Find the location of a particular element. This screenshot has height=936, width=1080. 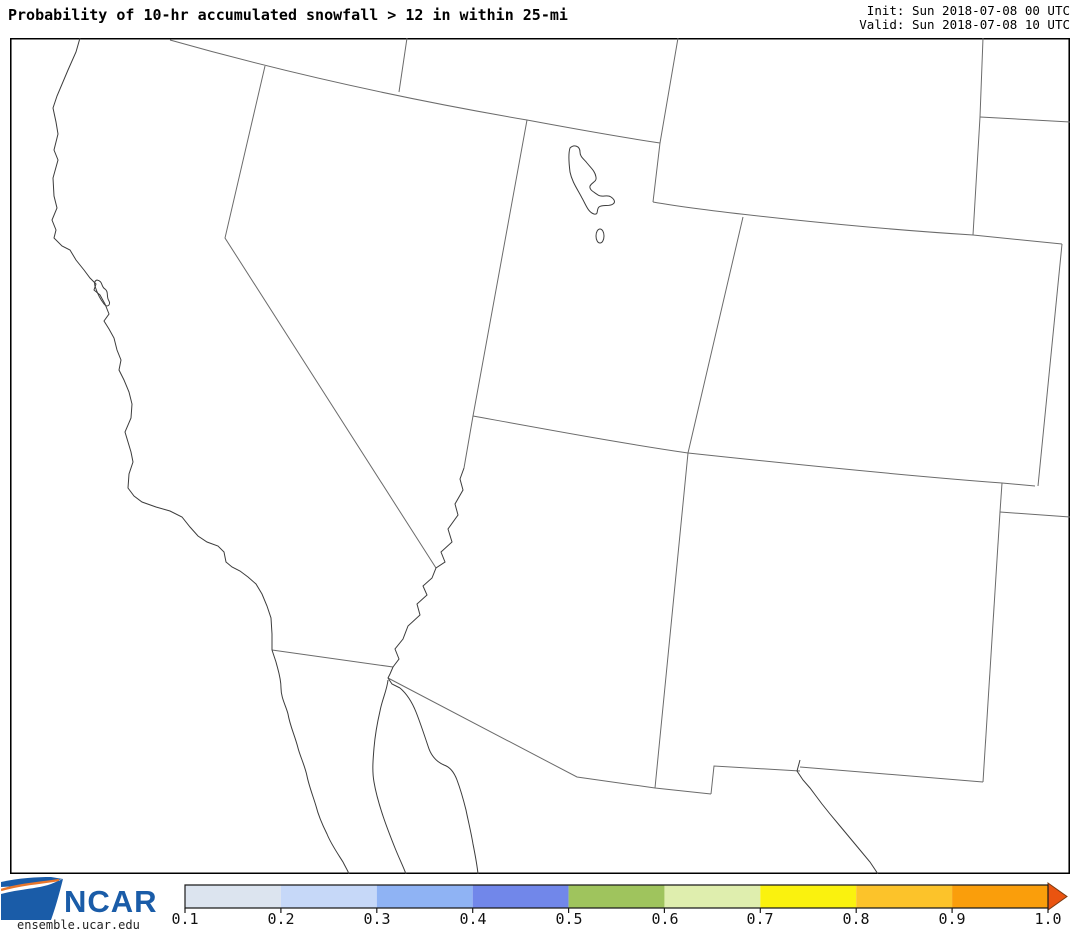

san-francisco-bay is located at coordinates (102, 293).